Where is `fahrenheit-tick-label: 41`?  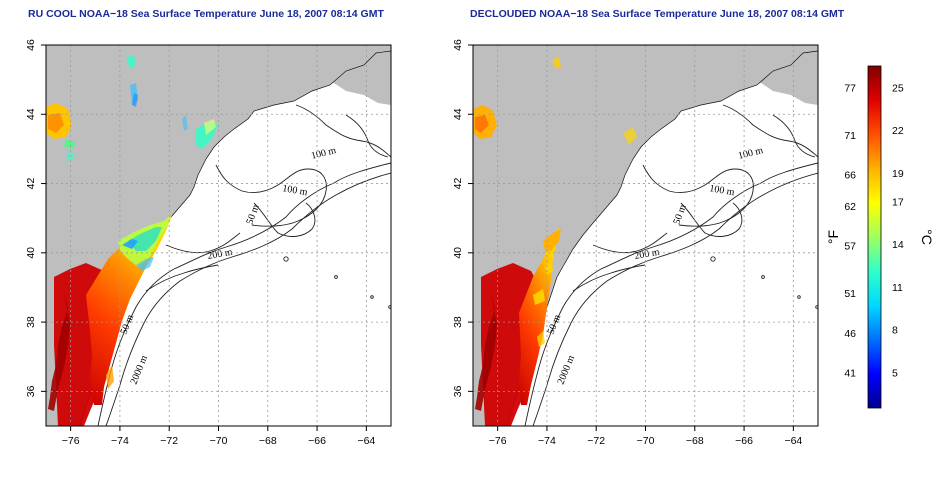
fahrenheit-tick-label: 41 is located at coordinates (850, 373).